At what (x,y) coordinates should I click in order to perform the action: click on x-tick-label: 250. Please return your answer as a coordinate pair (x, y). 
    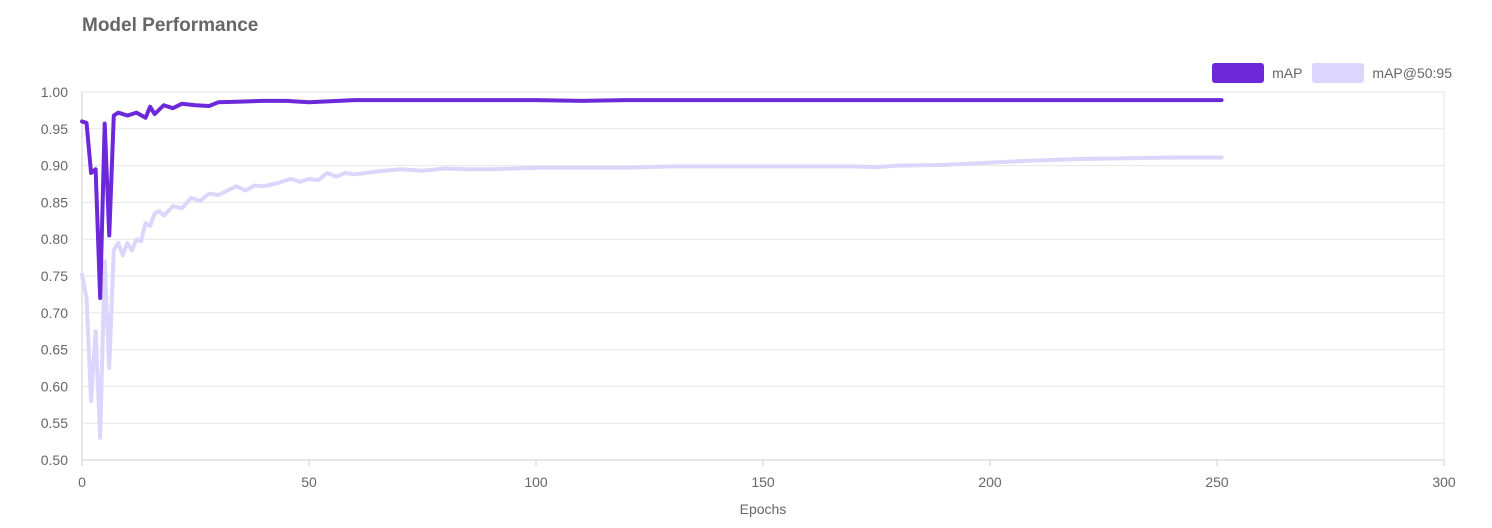
    Looking at the image, I should click on (1217, 482).